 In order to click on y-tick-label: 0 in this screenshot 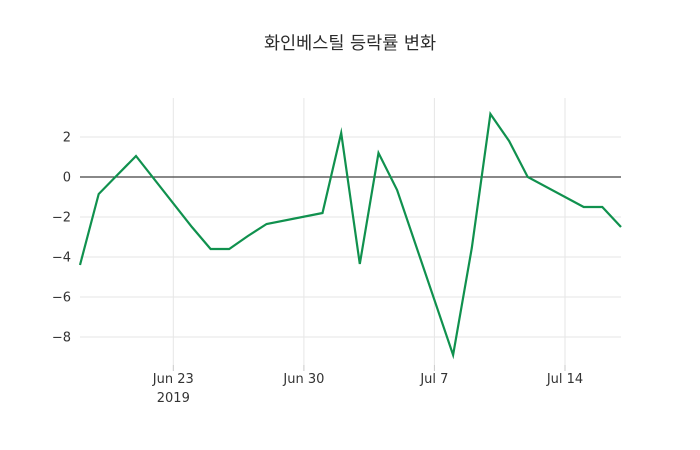, I will do `click(67, 178)`.